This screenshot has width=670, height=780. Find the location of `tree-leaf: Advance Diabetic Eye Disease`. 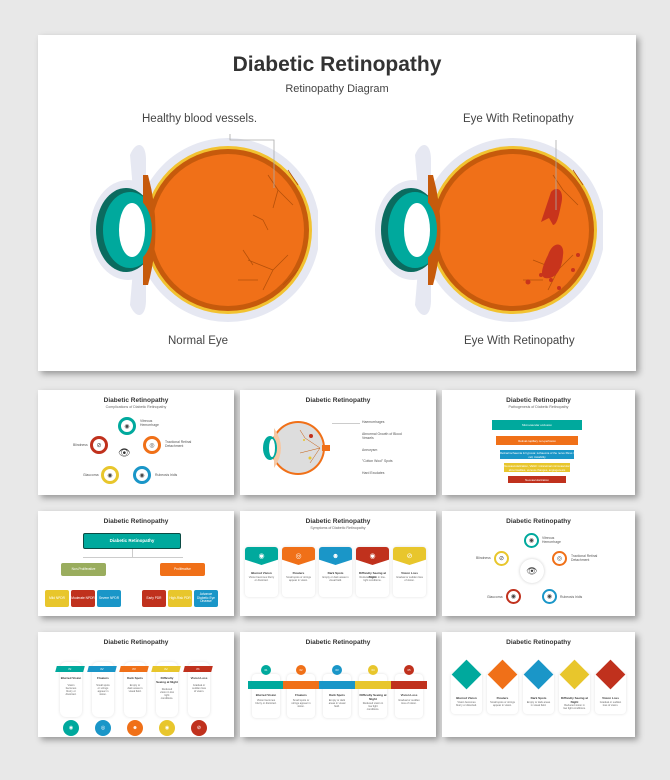

tree-leaf: Advance Diabetic Eye Disease is located at coordinates (206, 598).